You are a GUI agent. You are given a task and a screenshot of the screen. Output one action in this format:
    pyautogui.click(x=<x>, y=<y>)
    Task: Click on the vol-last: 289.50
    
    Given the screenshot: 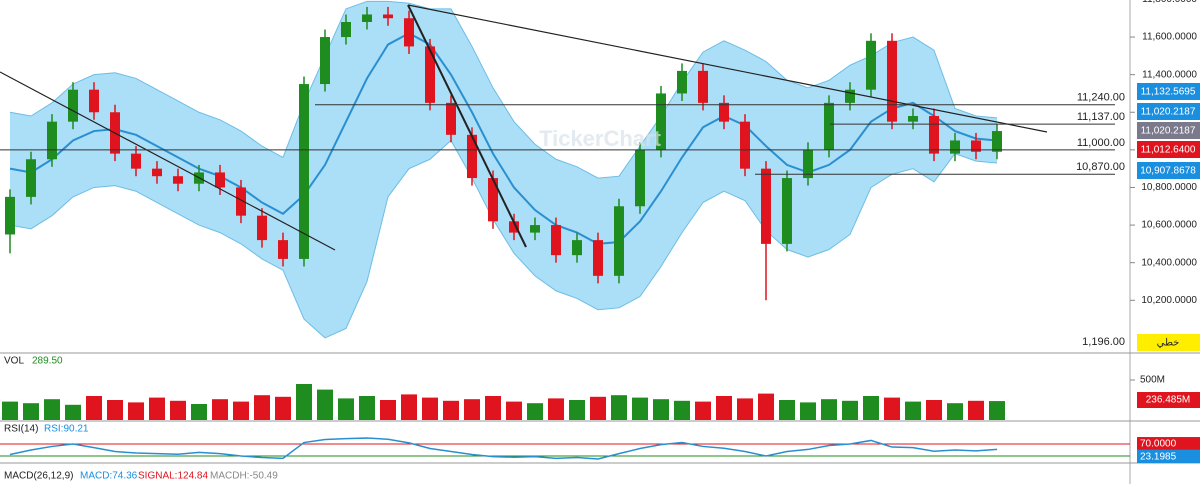 What is the action you would take?
    pyautogui.click(x=47, y=361)
    